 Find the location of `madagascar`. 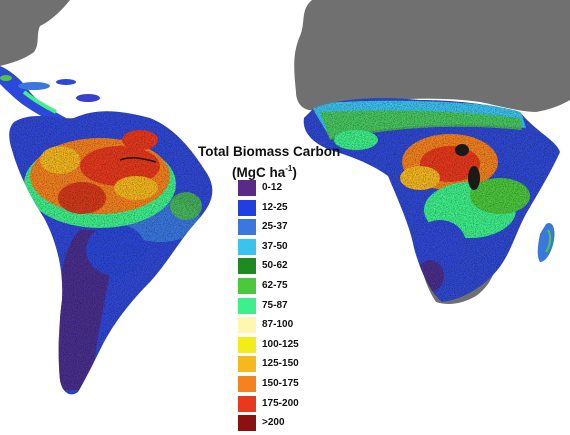

madagascar is located at coordinates (546, 242).